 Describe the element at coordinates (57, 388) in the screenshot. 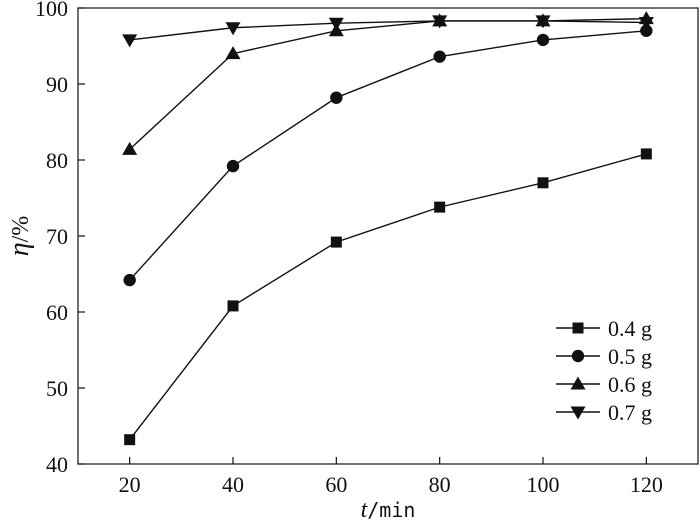

I see `y-tick-label: 50` at that location.